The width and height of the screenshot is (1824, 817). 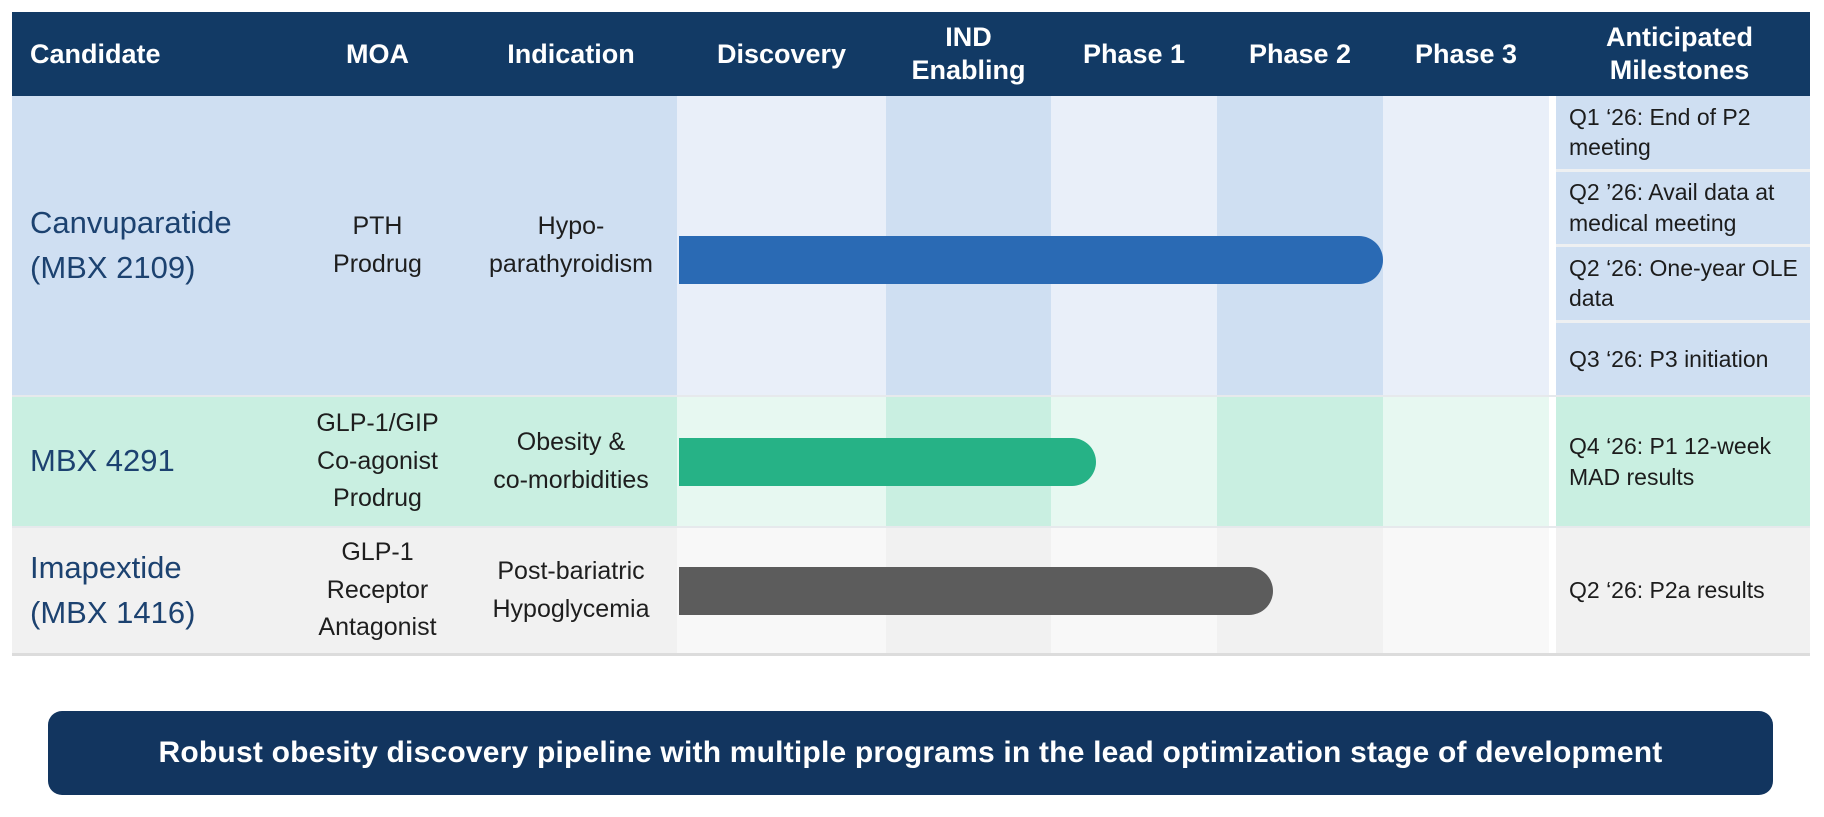 I want to click on milestones-cell: Q4 ‘26: P1 12-week MAD results, so click(x=1679, y=461).